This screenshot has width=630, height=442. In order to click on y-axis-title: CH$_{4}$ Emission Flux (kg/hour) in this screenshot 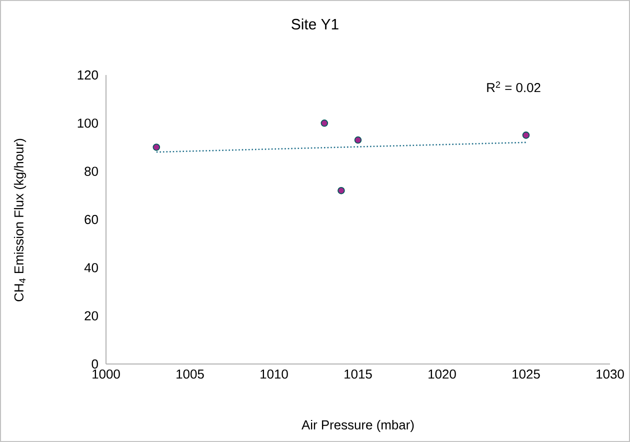, I will do `click(20, 220)`.